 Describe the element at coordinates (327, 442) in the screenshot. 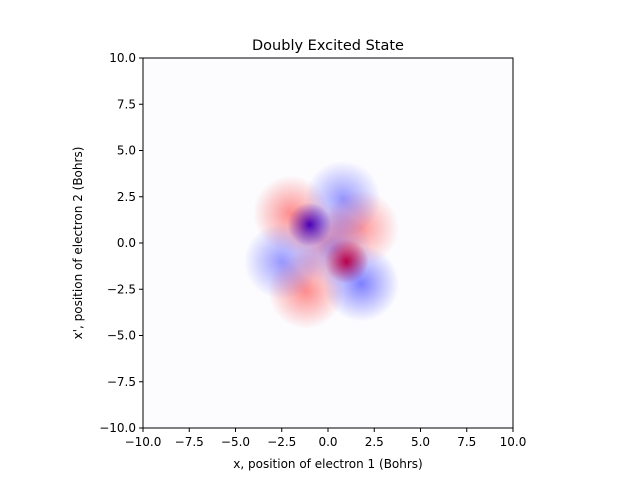

I see `x-tick-label: 0.0` at that location.